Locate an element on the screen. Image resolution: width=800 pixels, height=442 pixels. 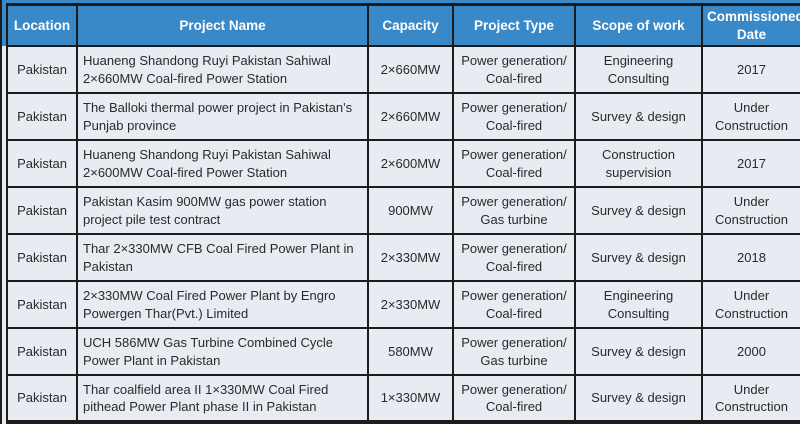
cell-capacity: 900MW is located at coordinates (410, 211).